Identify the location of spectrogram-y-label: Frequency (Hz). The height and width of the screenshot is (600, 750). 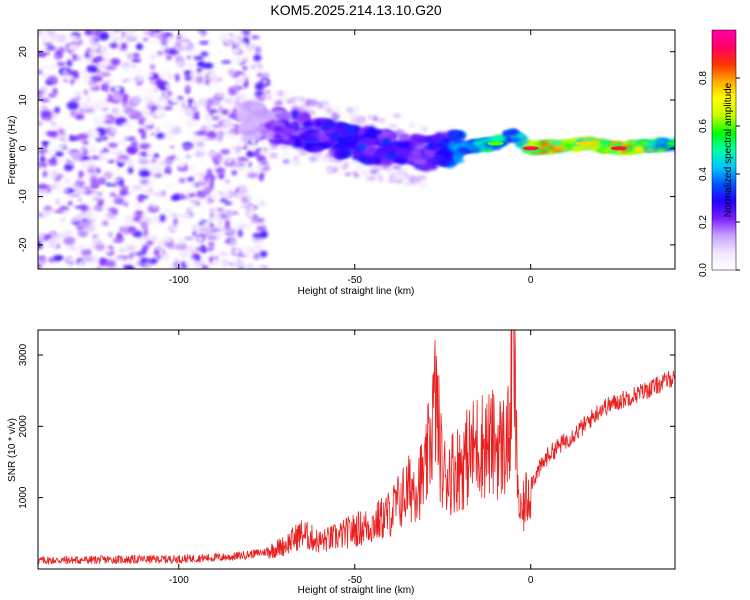
(12, 150).